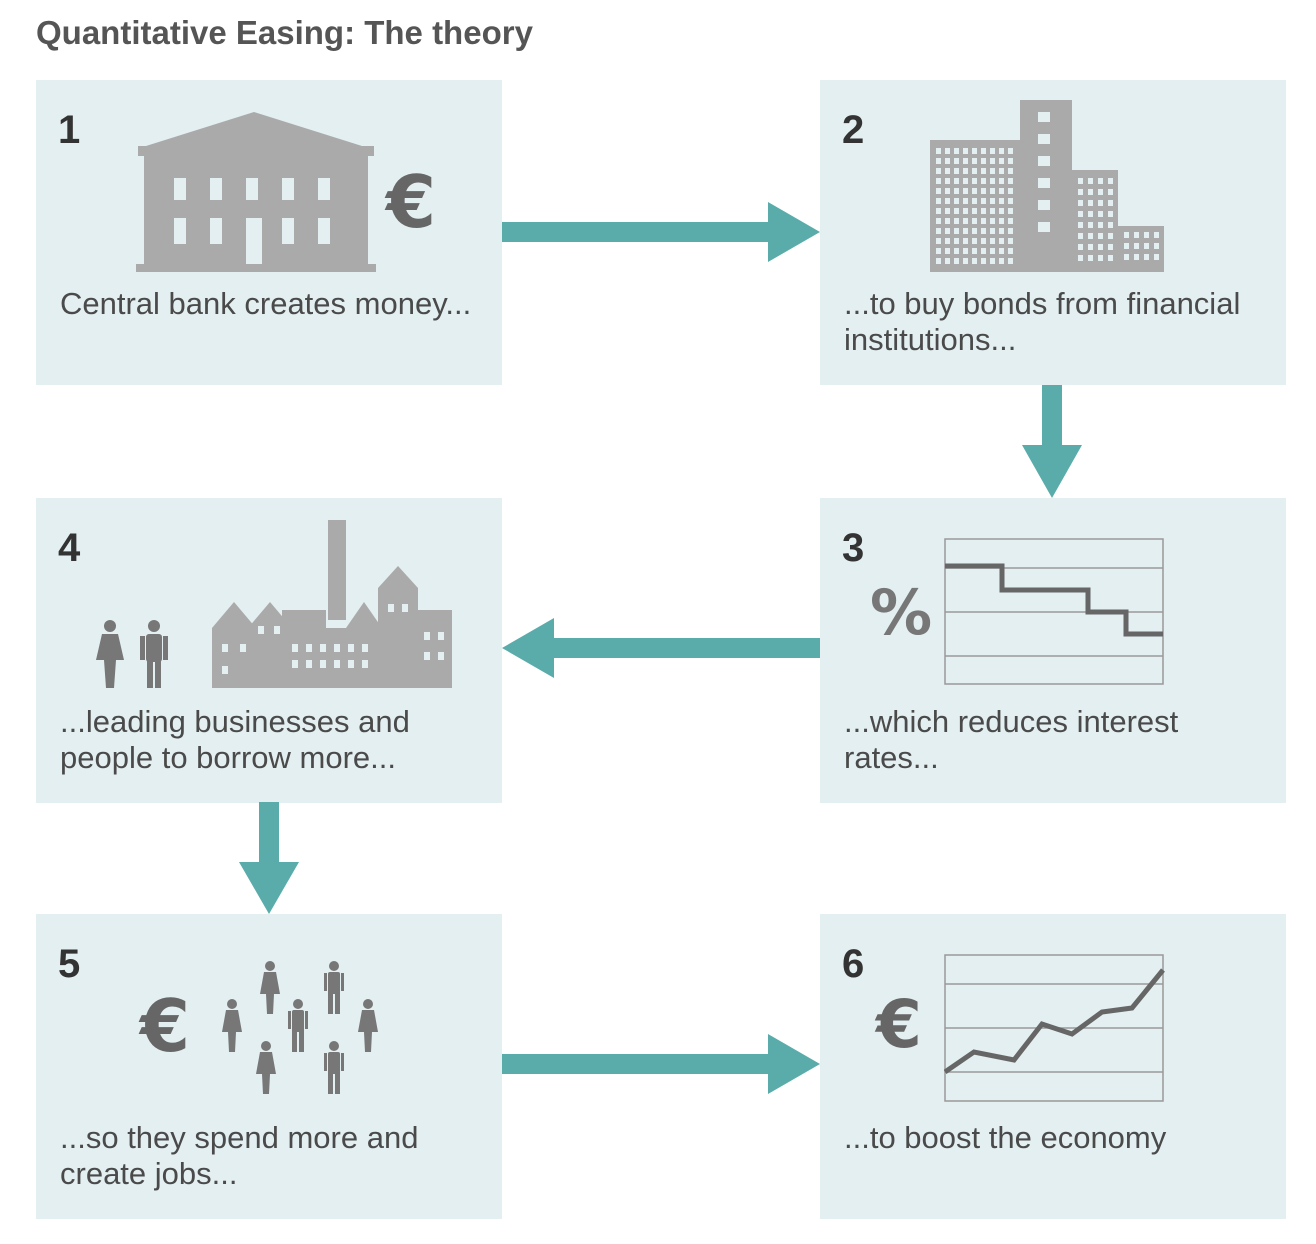  I want to click on step-caption: ...to boost the economy, so click(1005, 1137).